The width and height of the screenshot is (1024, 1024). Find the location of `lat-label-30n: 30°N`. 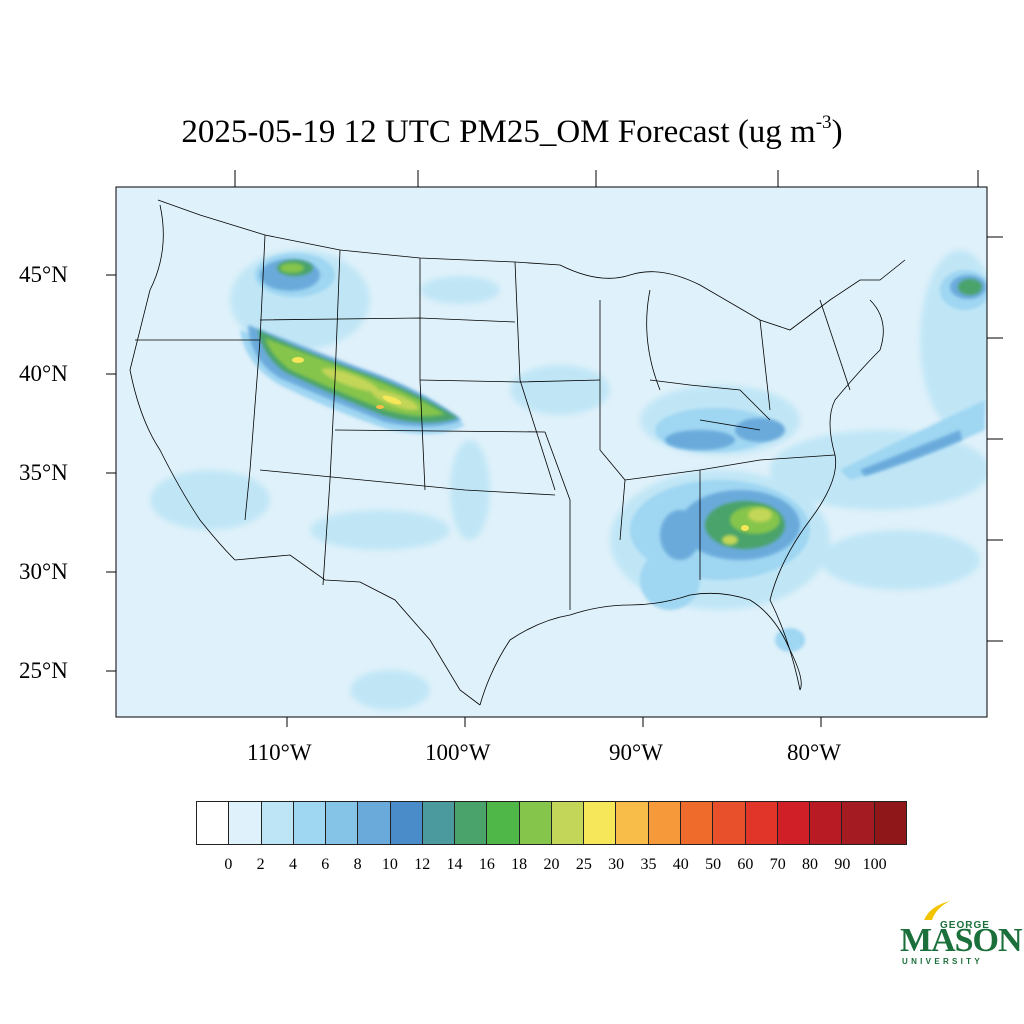

lat-label-30n: 30°N is located at coordinates (43, 571).